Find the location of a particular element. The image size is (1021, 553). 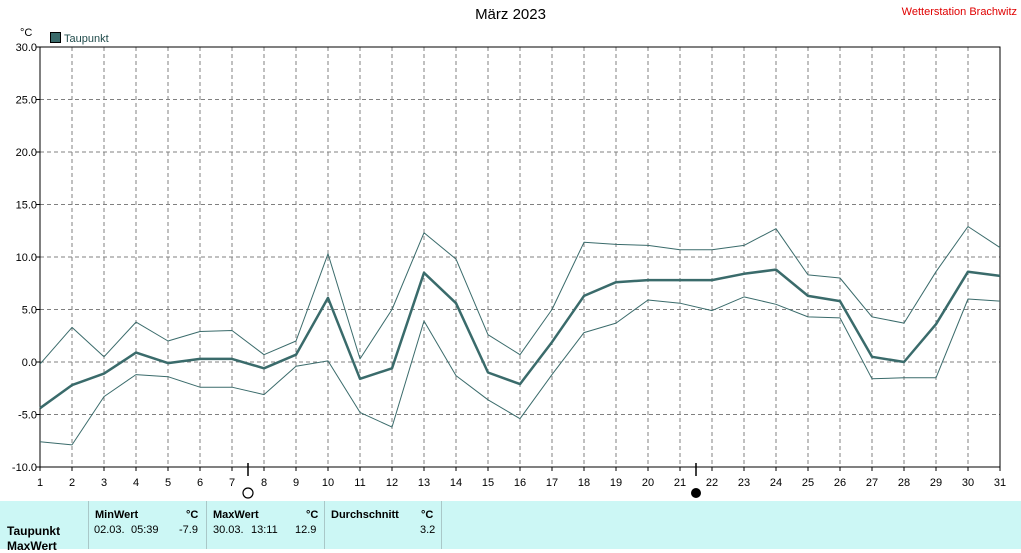

maxwert-column: MaxWert °C 30.03. 13:11 12.9 is located at coordinates (265, 525).